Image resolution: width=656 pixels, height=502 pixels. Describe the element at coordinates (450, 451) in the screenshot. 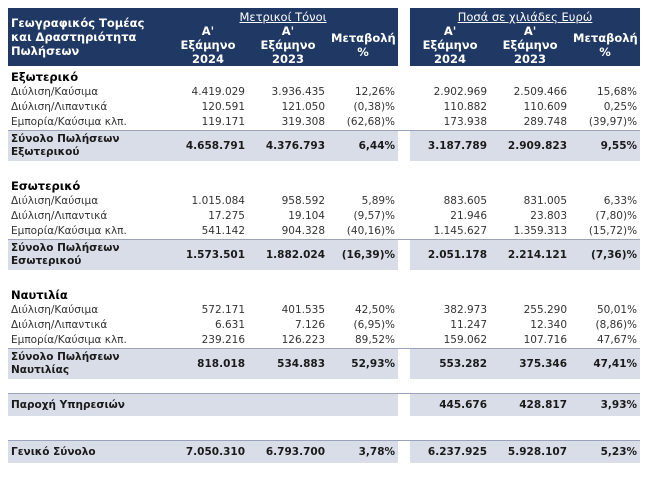

I see `value-cell: 6.237.925` at that location.